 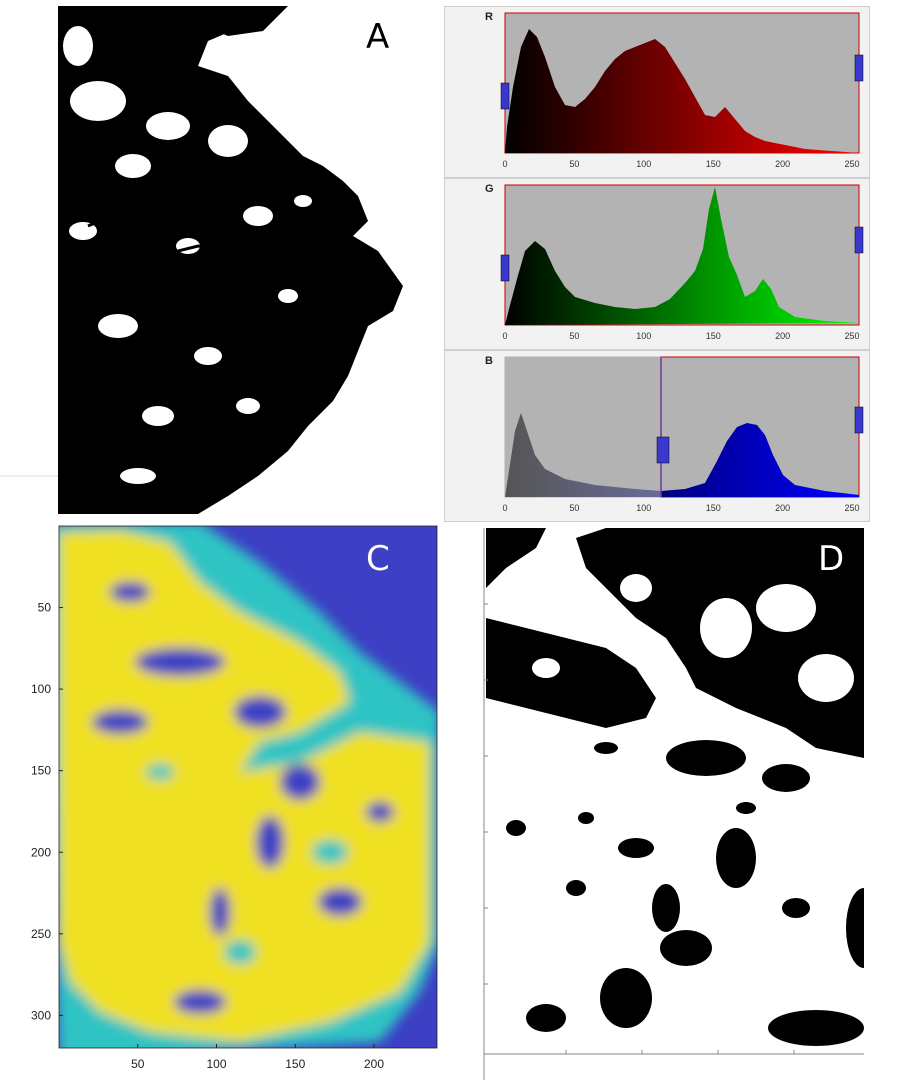 I want to click on channel-label-green: G, so click(x=489, y=189).